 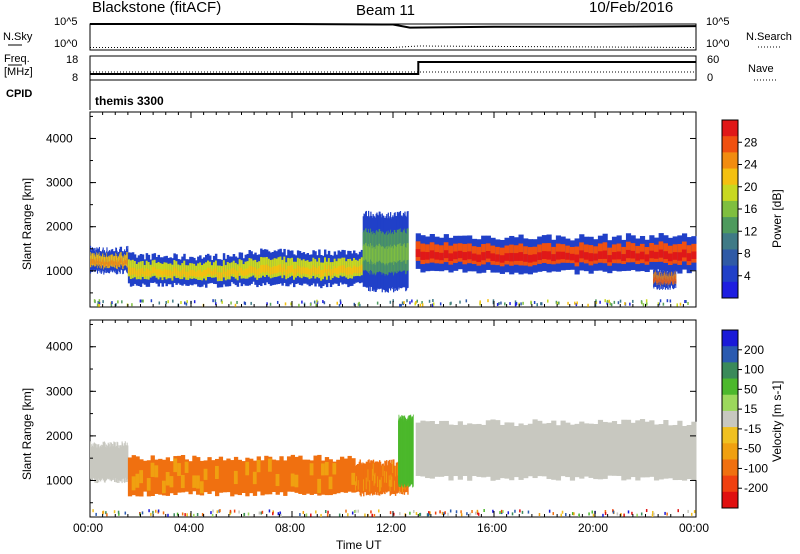 I want to click on power-colorbar-tick-label-0: 28, so click(x=751, y=142).